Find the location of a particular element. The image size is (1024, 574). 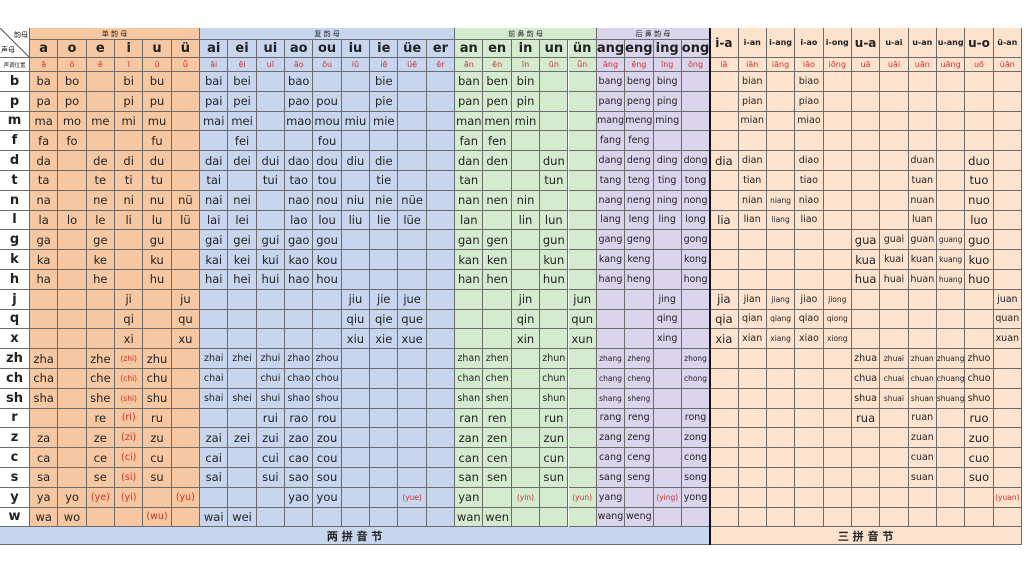

syllable-cell: ben is located at coordinates (497, 82).